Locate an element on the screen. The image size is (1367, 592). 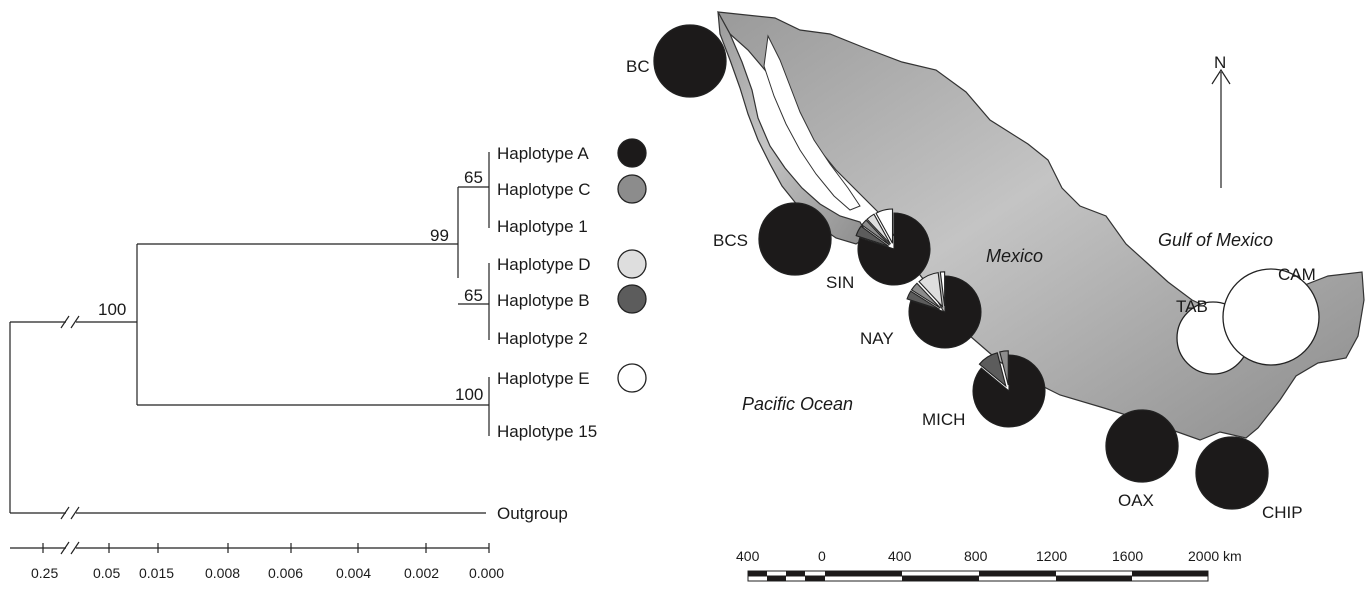
tip-label: Haplotype A is located at coordinates (543, 153).